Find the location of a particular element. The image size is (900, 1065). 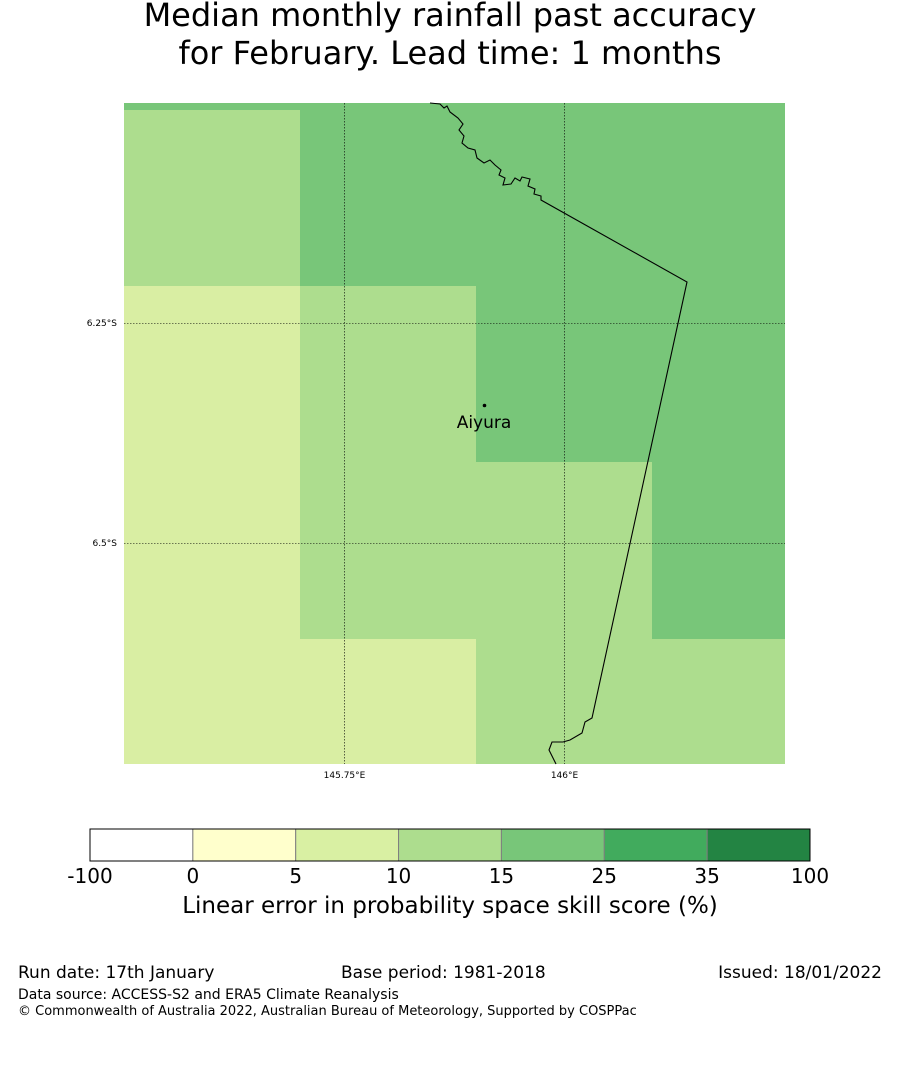

base-period: Base period: 1981-2018 is located at coordinates (443, 973).